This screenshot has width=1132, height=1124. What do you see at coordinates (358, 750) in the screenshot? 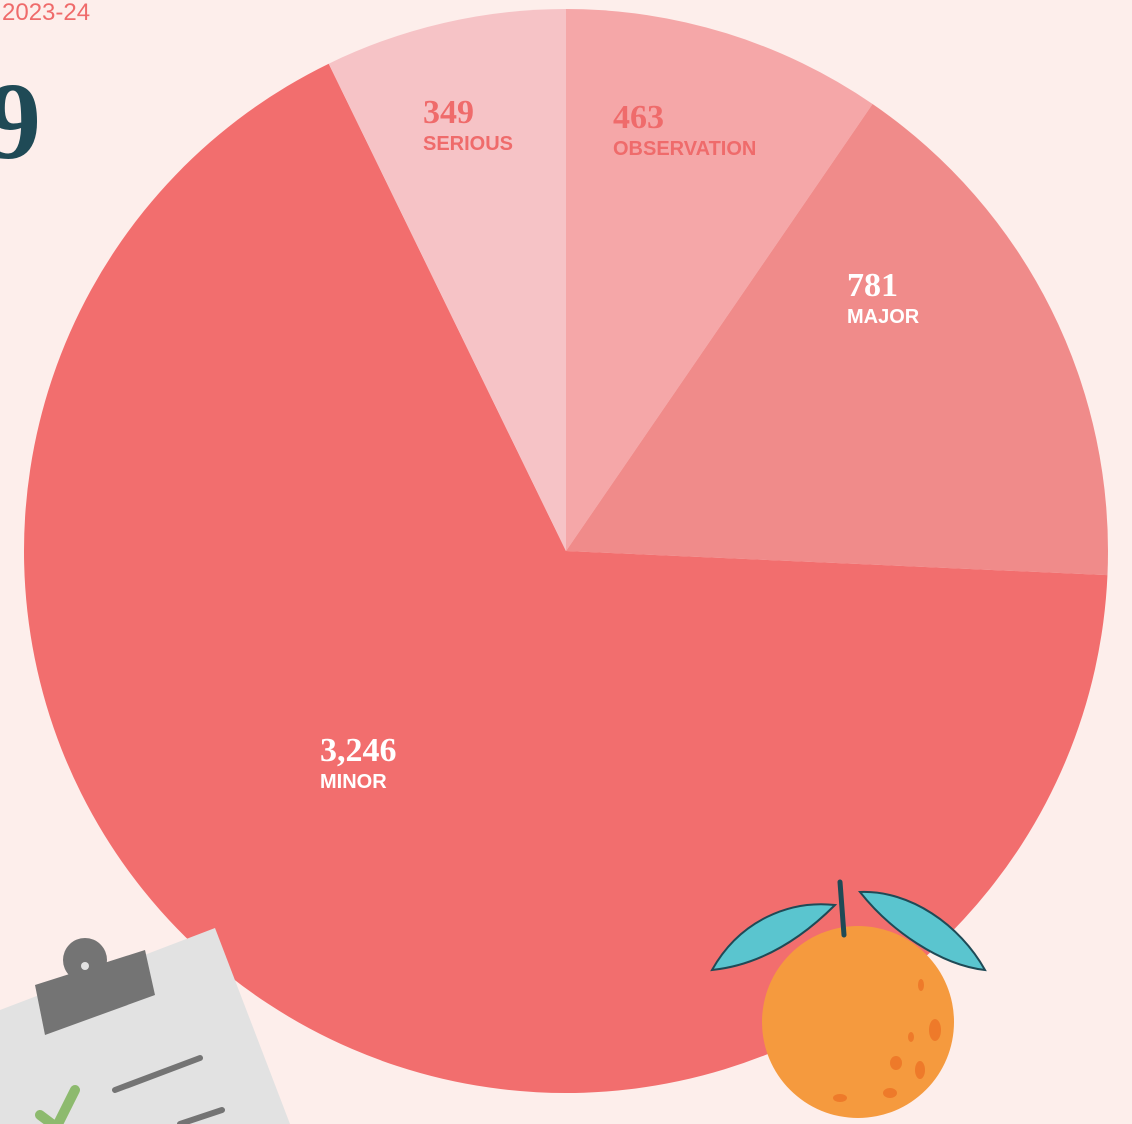
I see `value-label: 3,246` at bounding box center [358, 750].